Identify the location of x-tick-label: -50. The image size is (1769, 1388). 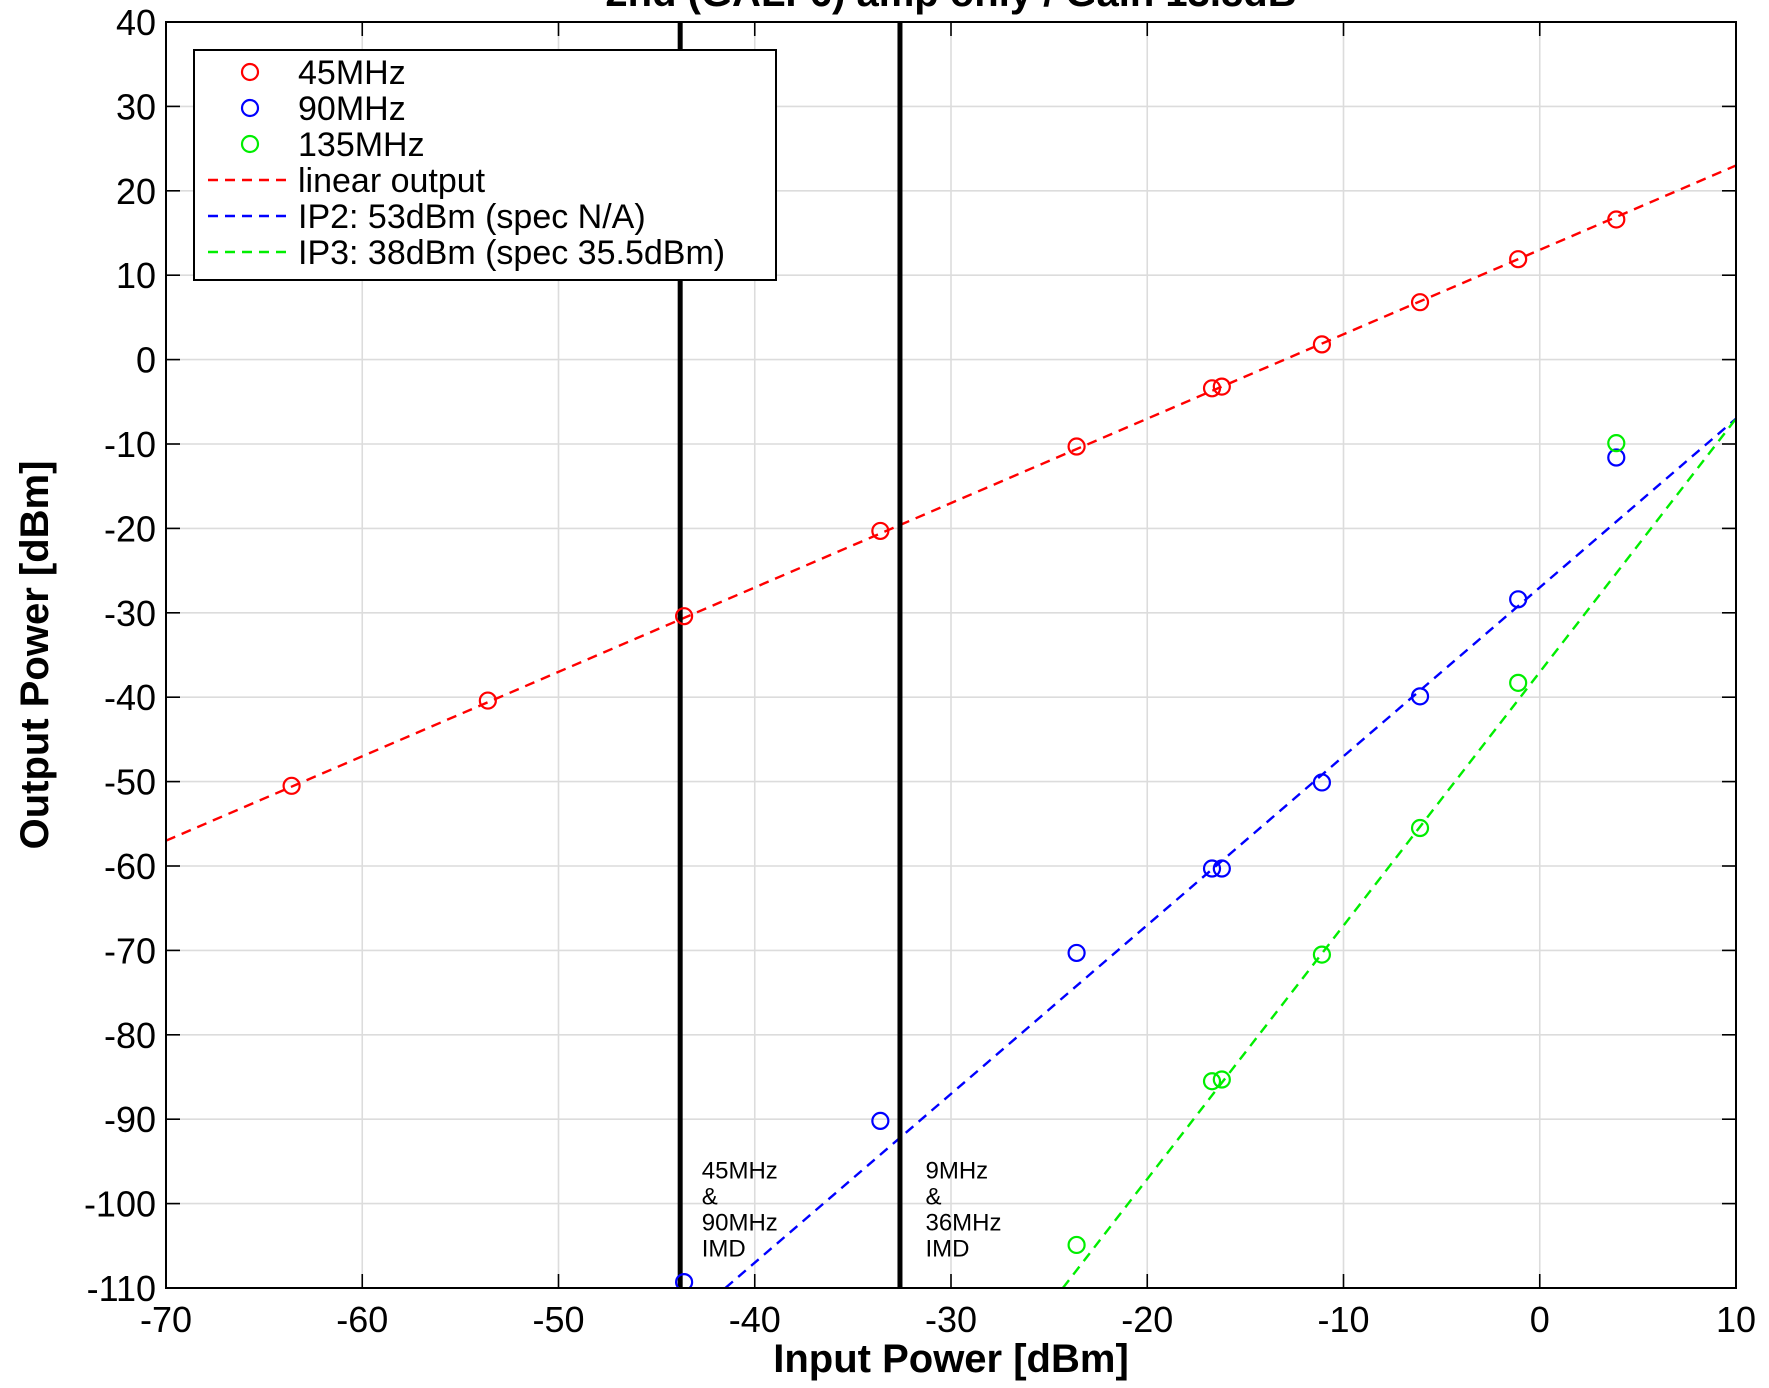
(558, 1319).